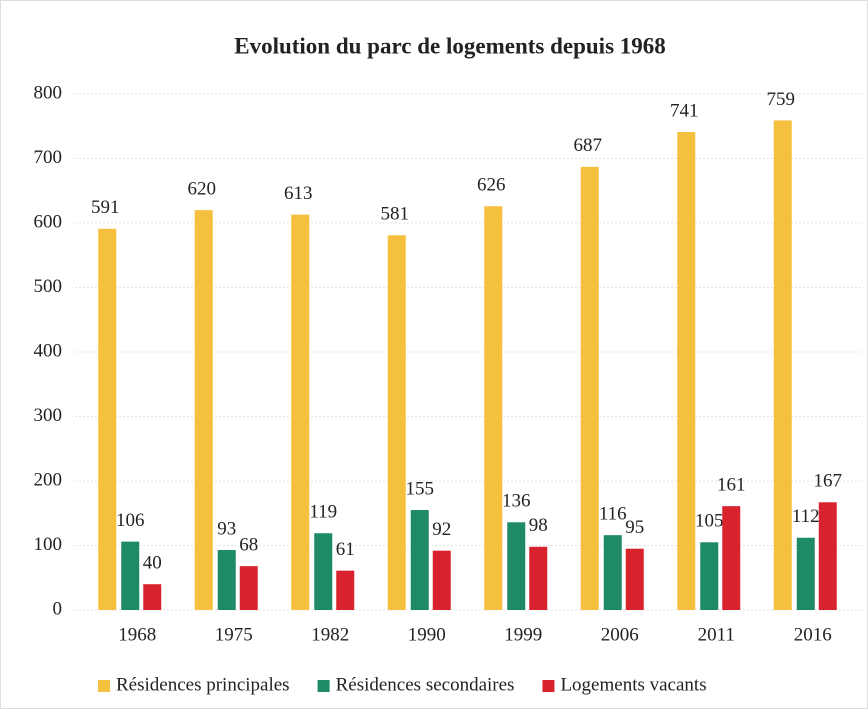  What do you see at coordinates (516, 501) in the screenshot?
I see `data-label: 136` at bounding box center [516, 501].